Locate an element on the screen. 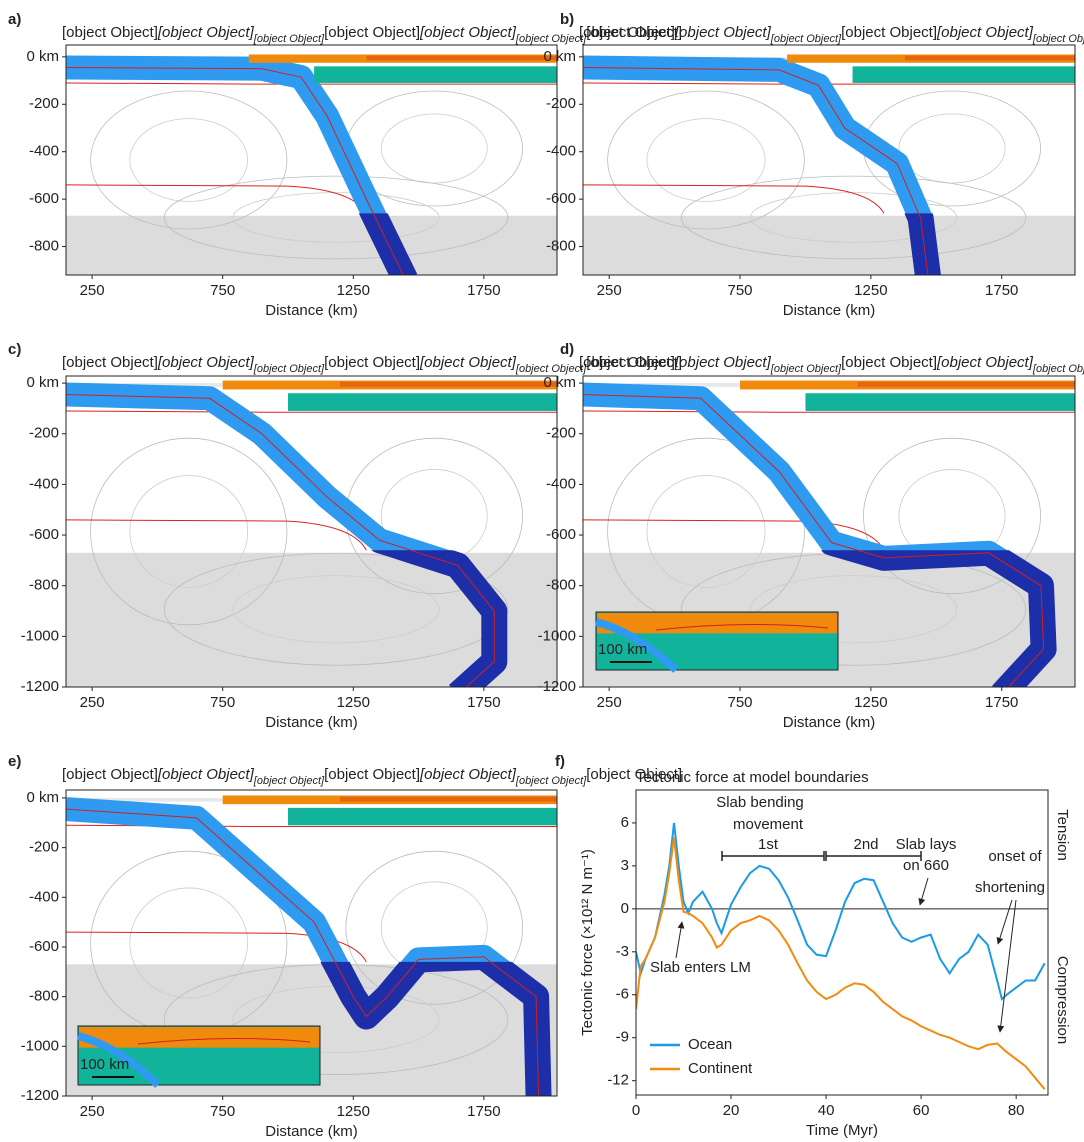 This screenshot has height=1142, width=1084. lower-mantle is located at coordinates (829, 245).